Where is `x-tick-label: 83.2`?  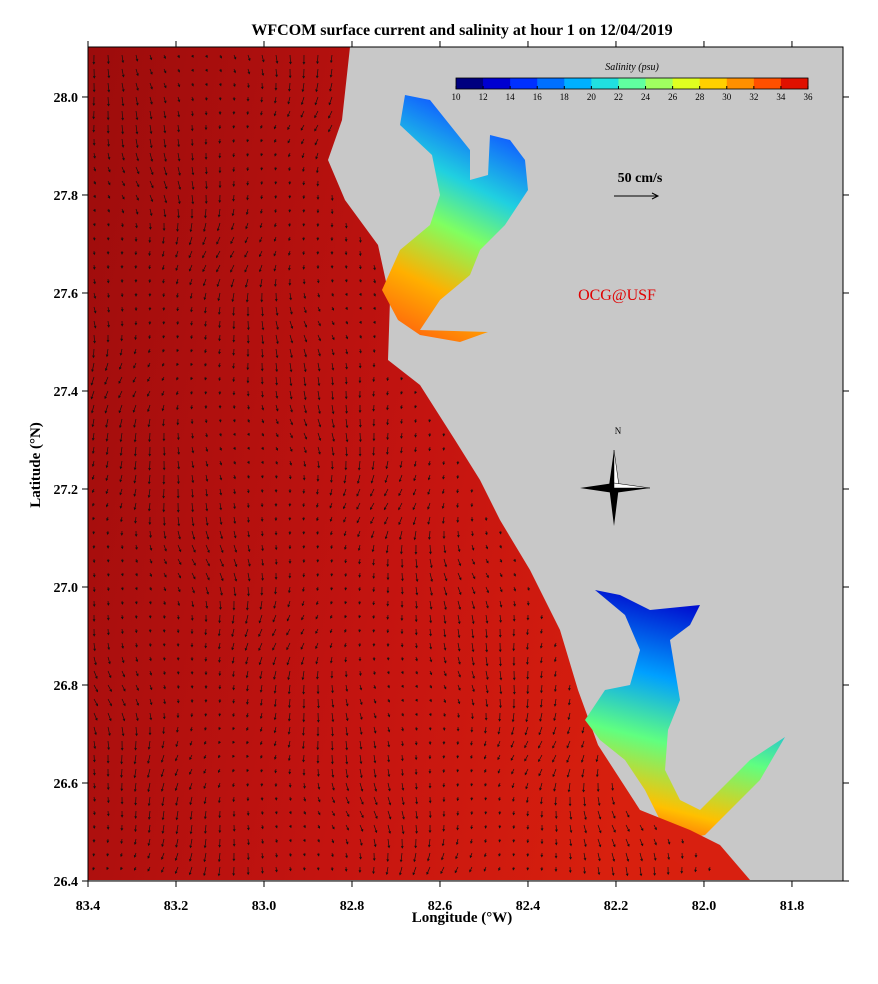
x-tick-label: 83.2 is located at coordinates (176, 906).